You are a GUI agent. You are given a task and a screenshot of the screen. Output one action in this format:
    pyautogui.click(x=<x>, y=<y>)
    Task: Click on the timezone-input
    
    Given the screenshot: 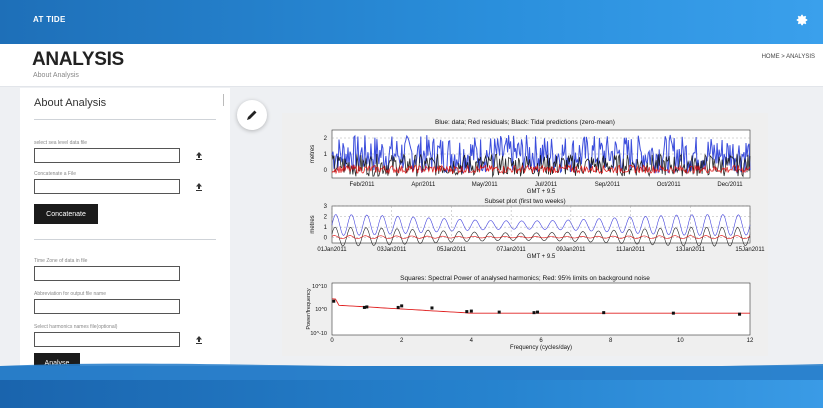 What is the action you would take?
    pyautogui.click(x=107, y=273)
    